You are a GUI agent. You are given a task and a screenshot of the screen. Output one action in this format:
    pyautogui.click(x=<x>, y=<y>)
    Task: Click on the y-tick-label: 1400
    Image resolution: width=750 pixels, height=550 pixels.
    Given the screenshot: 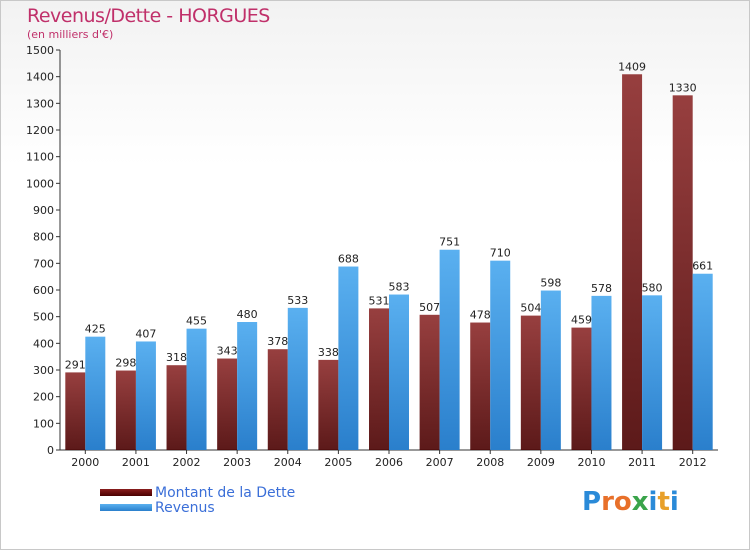 What is the action you would take?
    pyautogui.click(x=40, y=77)
    